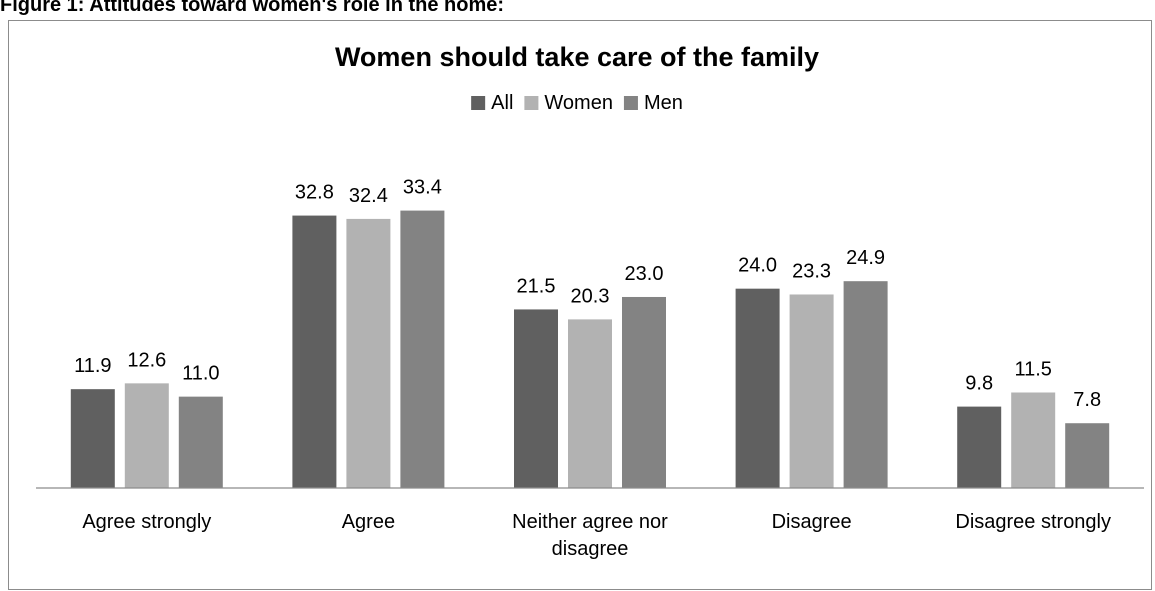 The image size is (1155, 591). What do you see at coordinates (146, 360) in the screenshot?
I see `data-label-women-1: 12.6` at bounding box center [146, 360].